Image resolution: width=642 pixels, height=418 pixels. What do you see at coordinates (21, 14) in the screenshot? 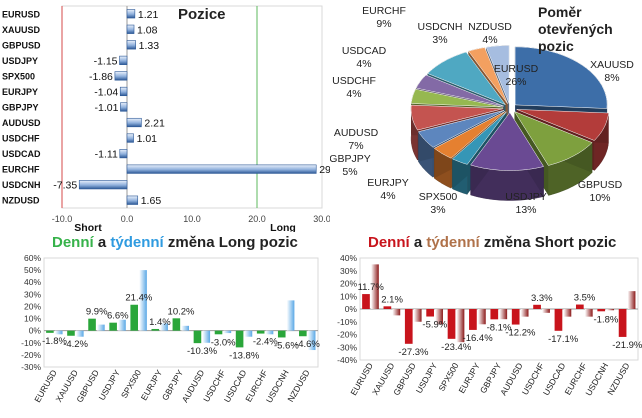
I see `category-label: EURUSD` at bounding box center [21, 14].